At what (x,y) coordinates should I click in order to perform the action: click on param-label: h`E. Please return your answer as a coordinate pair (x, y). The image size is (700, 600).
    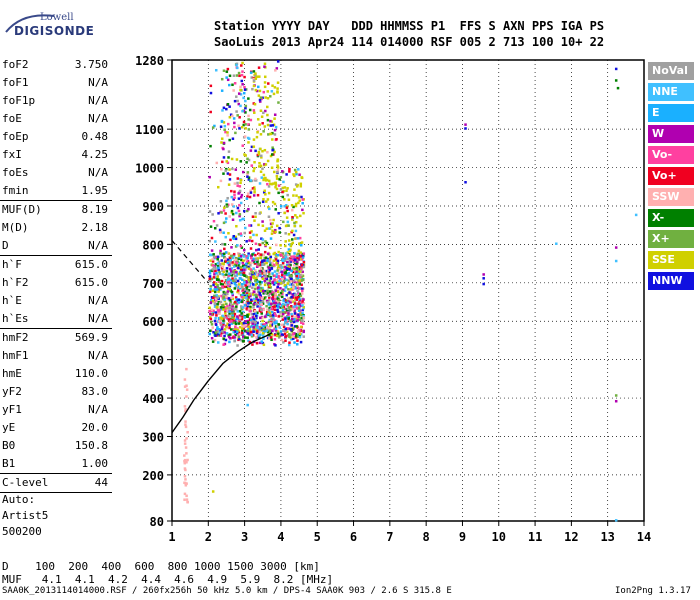
    Looking at the image, I should click on (12, 300).